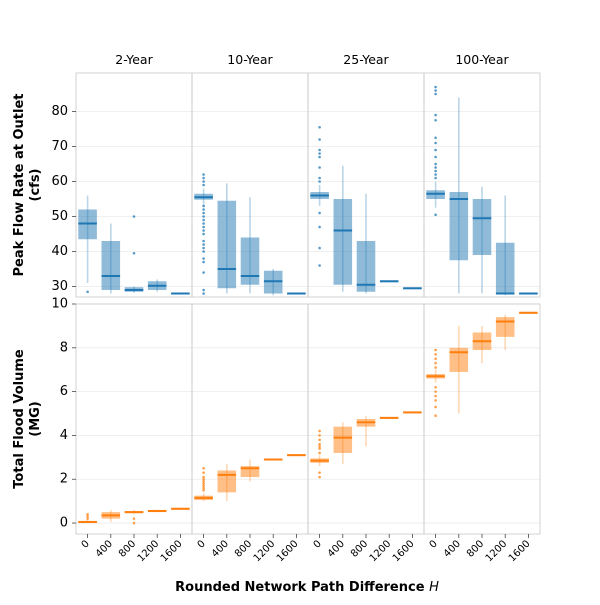 The image size is (600, 605). I want to click on x-axis-title-text: Rounded Network Path Difference, so click(302, 587).